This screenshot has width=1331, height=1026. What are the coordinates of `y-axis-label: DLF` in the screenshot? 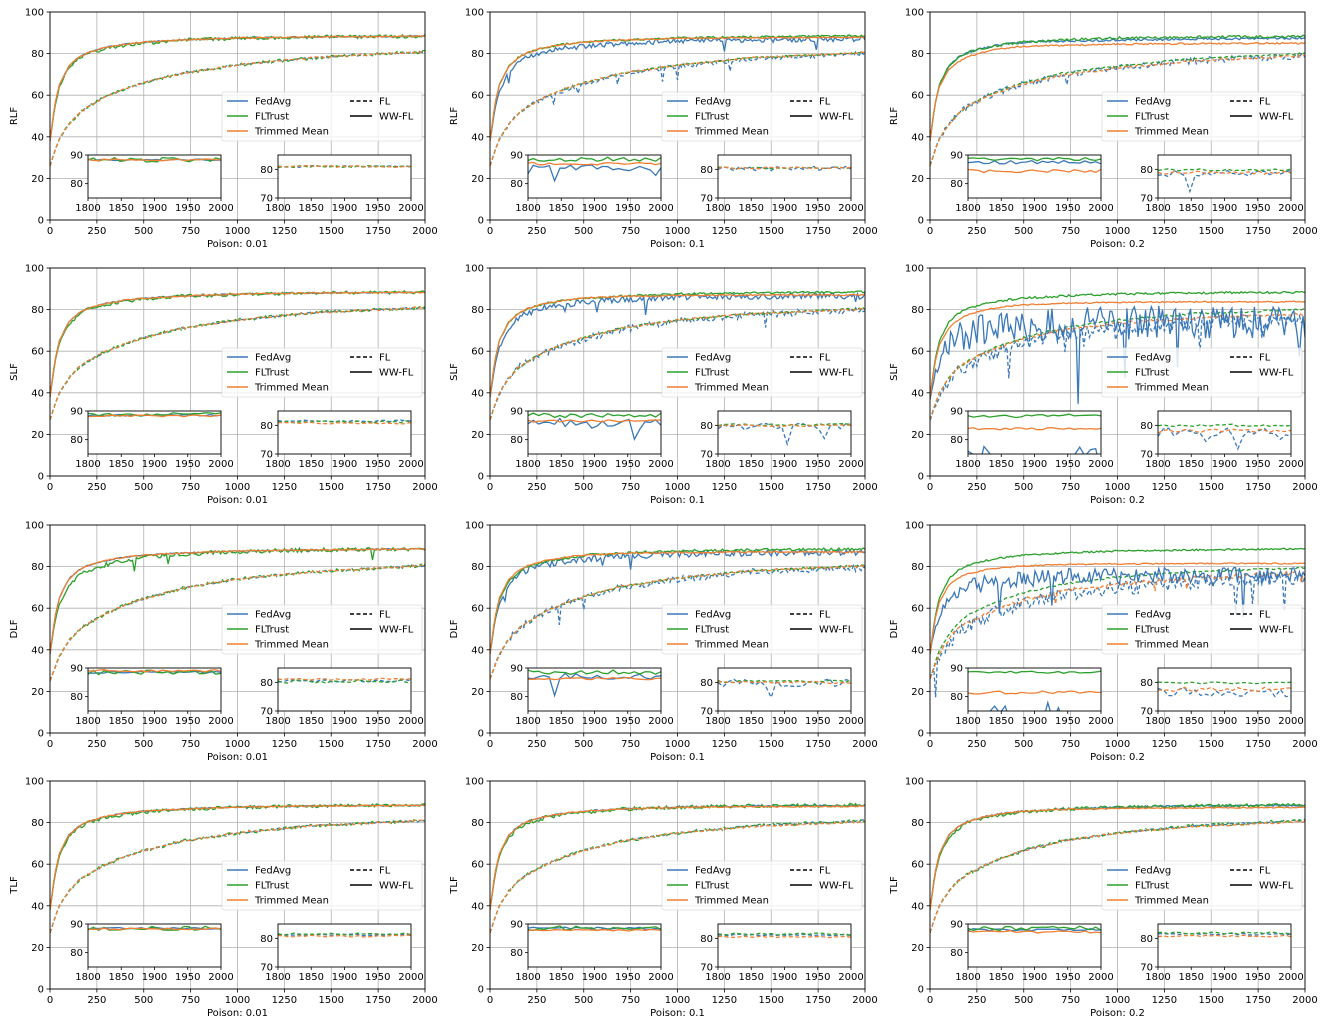 It's located at (14, 628).